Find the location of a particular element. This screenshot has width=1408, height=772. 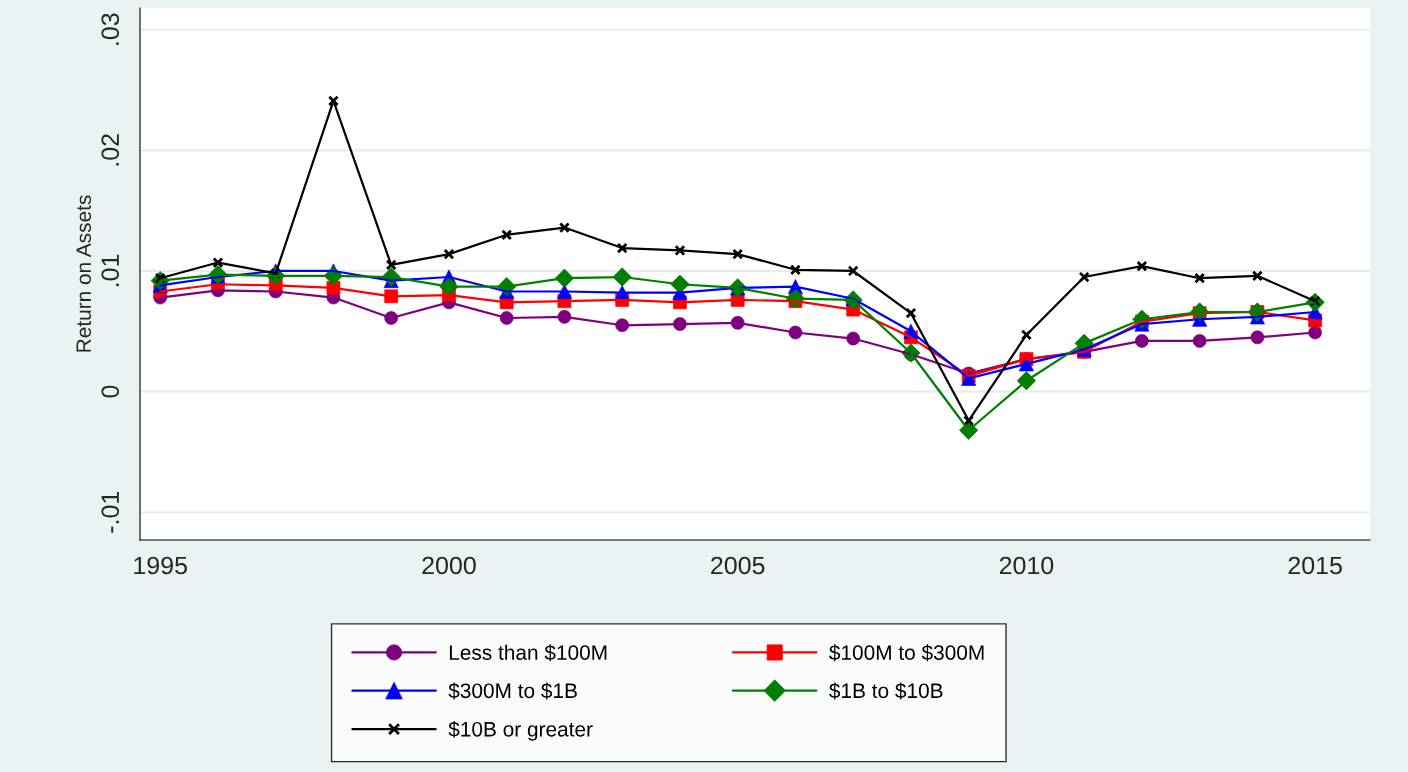

legend-label: Less than $100M is located at coordinates (528, 653).